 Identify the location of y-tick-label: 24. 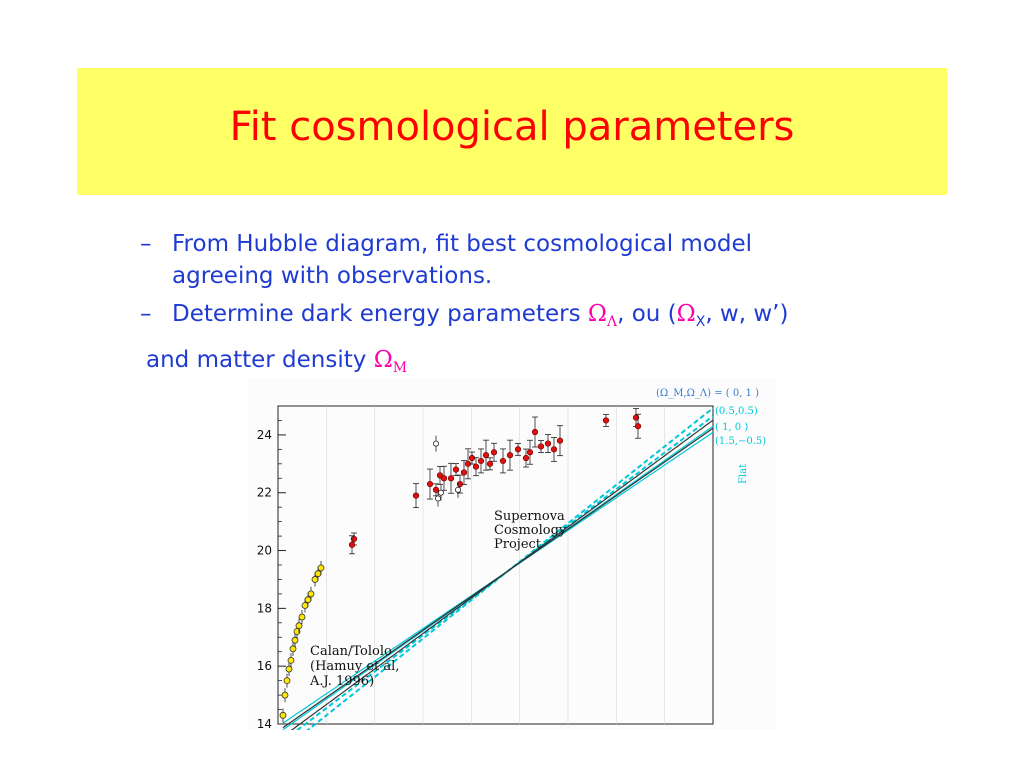
(264, 435).